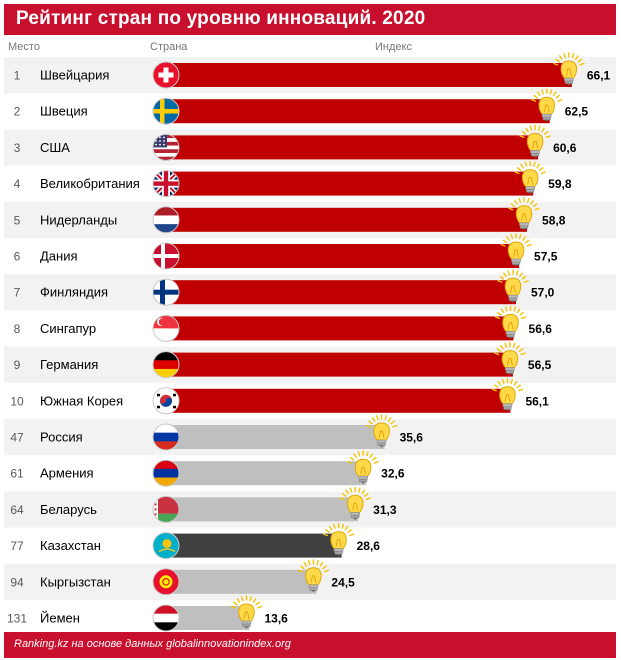  I want to click on value-label: 62,5, so click(577, 112).